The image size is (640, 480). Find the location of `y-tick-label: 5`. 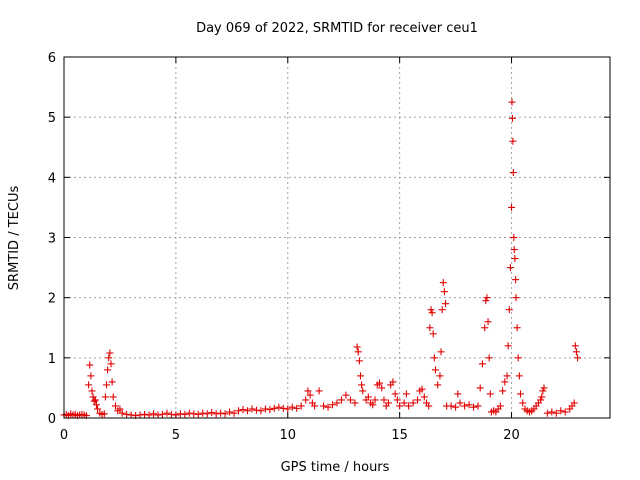

y-tick-label: 5 is located at coordinates (52, 118).